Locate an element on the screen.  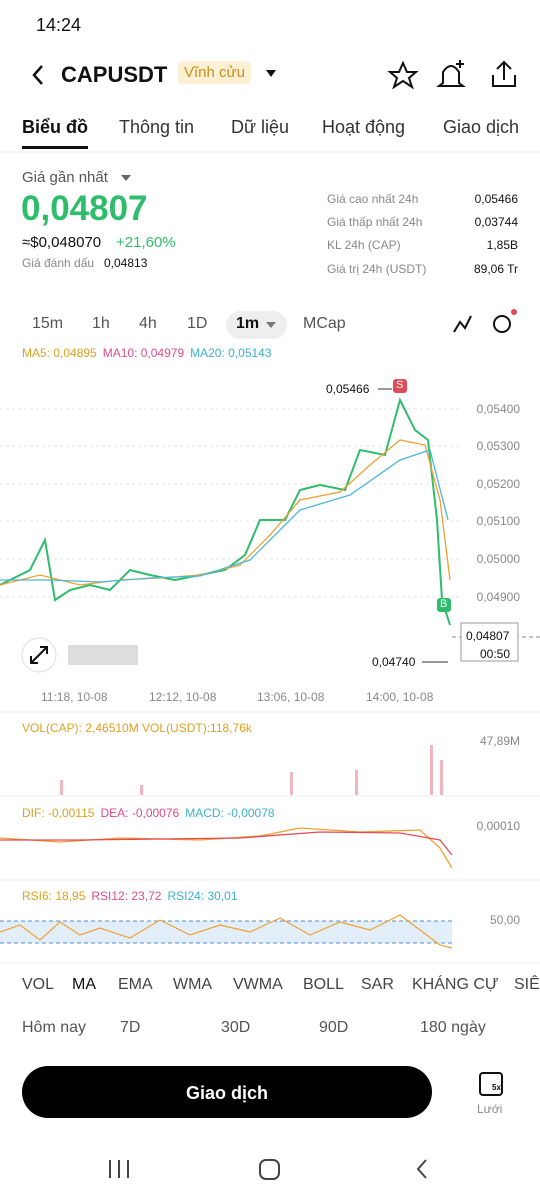
approx-price: ≈$0,048070 is located at coordinates (62, 242).